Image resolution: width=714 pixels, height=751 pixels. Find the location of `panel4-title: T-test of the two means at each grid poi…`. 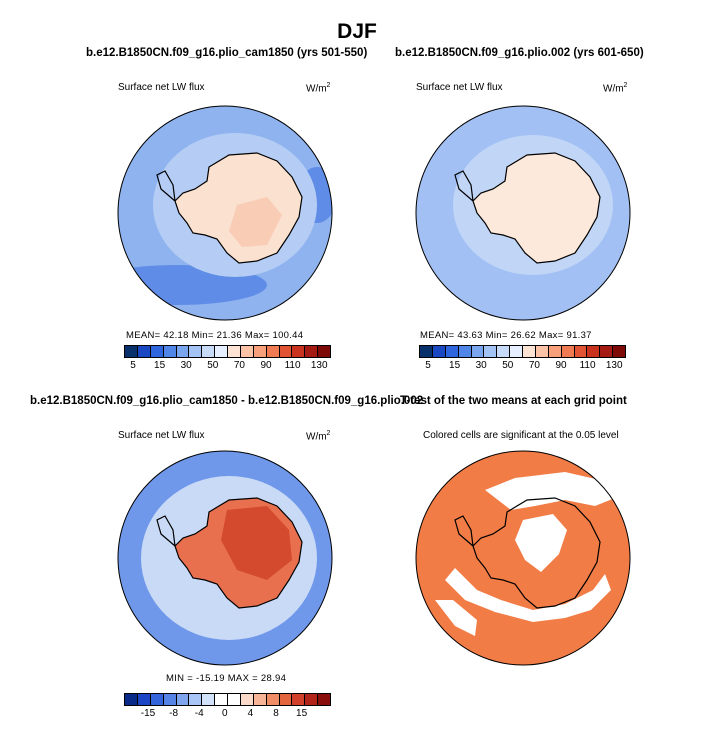

panel4-title: T-test of the two means at each grid poi… is located at coordinates (513, 401).